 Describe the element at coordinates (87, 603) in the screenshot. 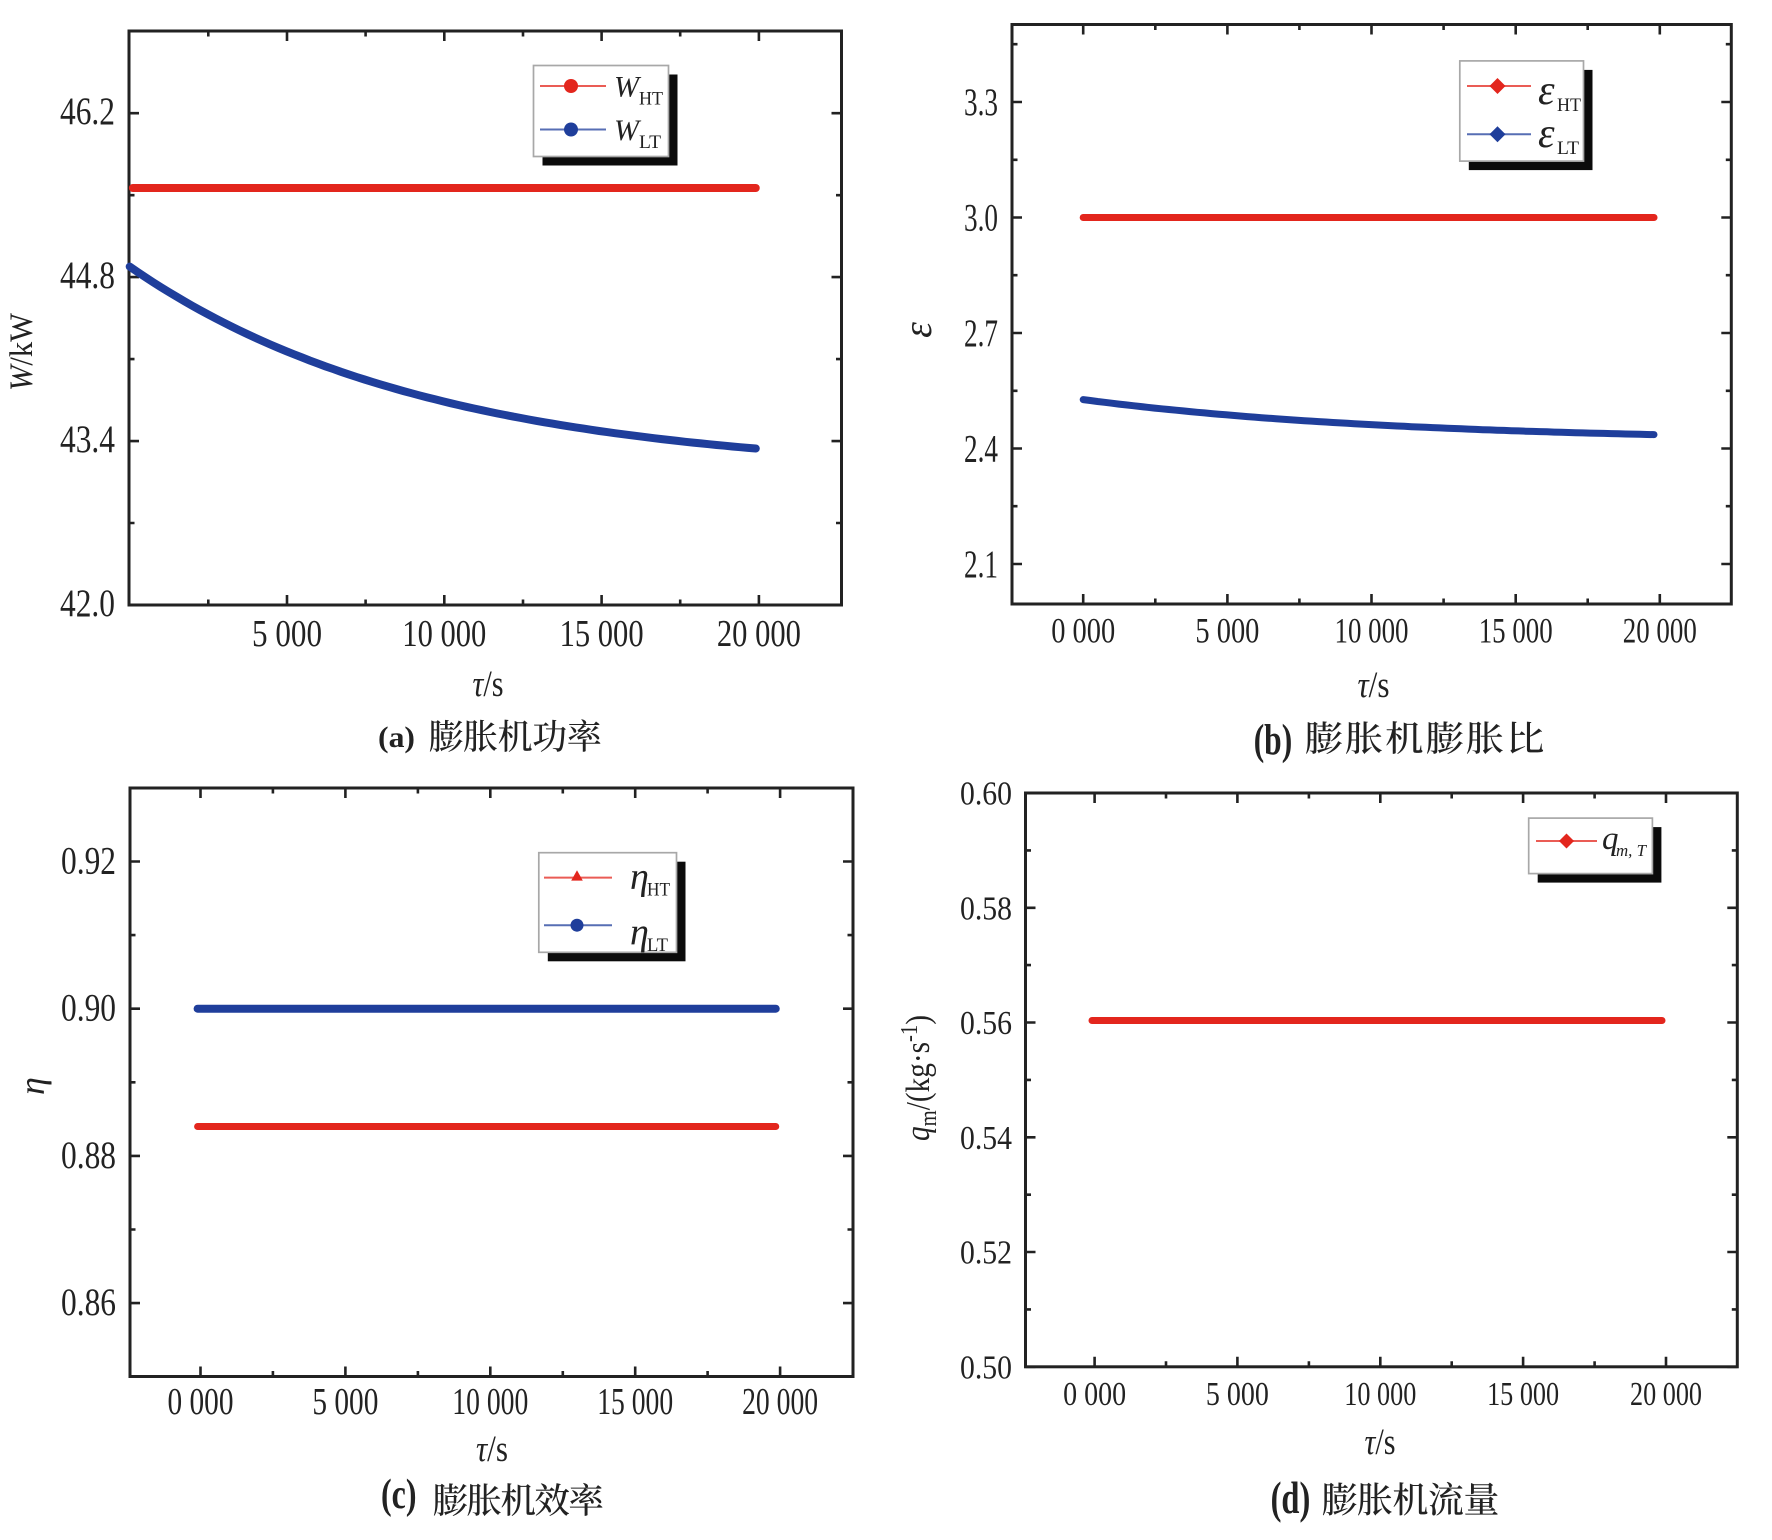

I see `svg-text: 42.0` at that location.